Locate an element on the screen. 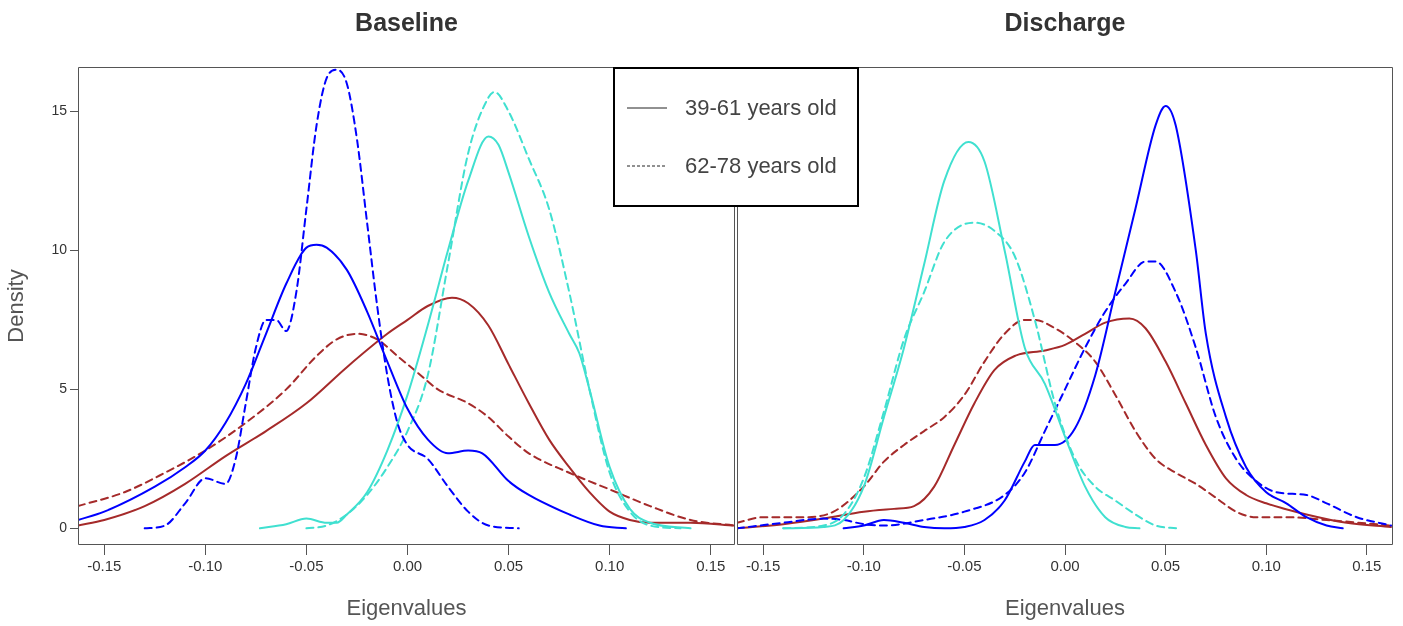 This screenshot has height=626, width=1403. annotation: 62-78 years old is located at coordinates (761, 166).